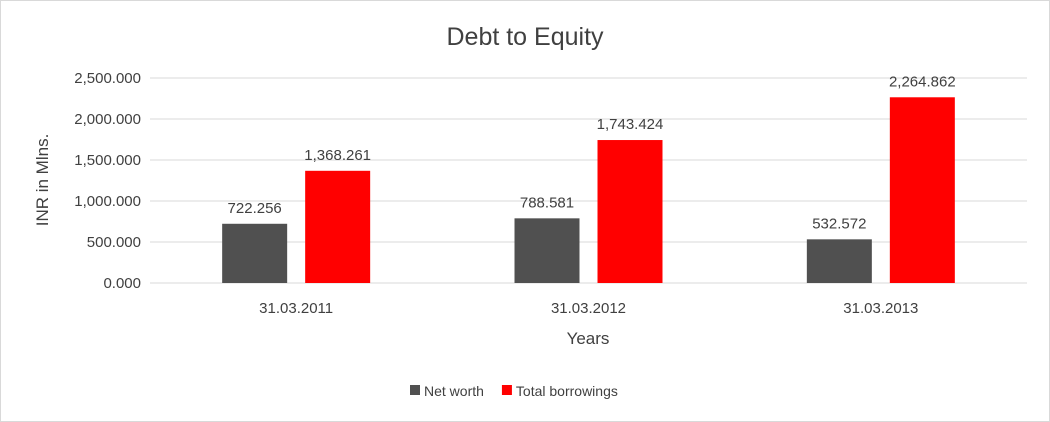 Image resolution: width=1050 pixels, height=422 pixels. I want to click on legend-label: Net worth, so click(454, 391).